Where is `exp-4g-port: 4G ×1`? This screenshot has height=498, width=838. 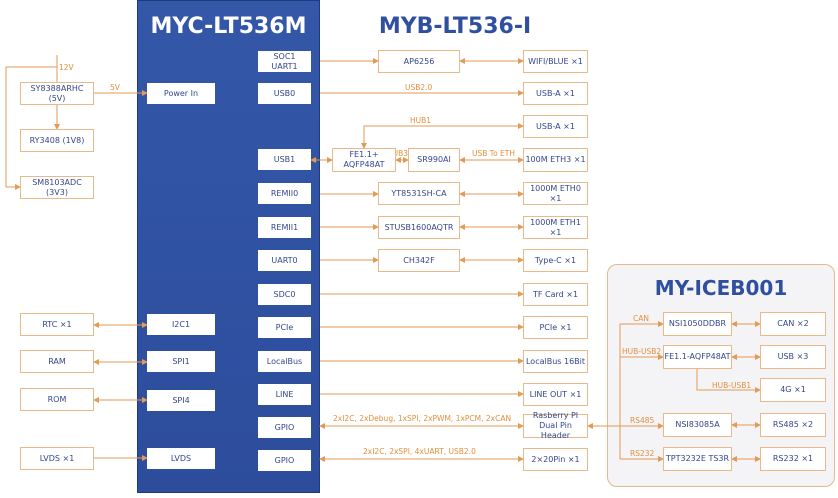
exp-4g-port: 4G ×1 is located at coordinates (793, 390).